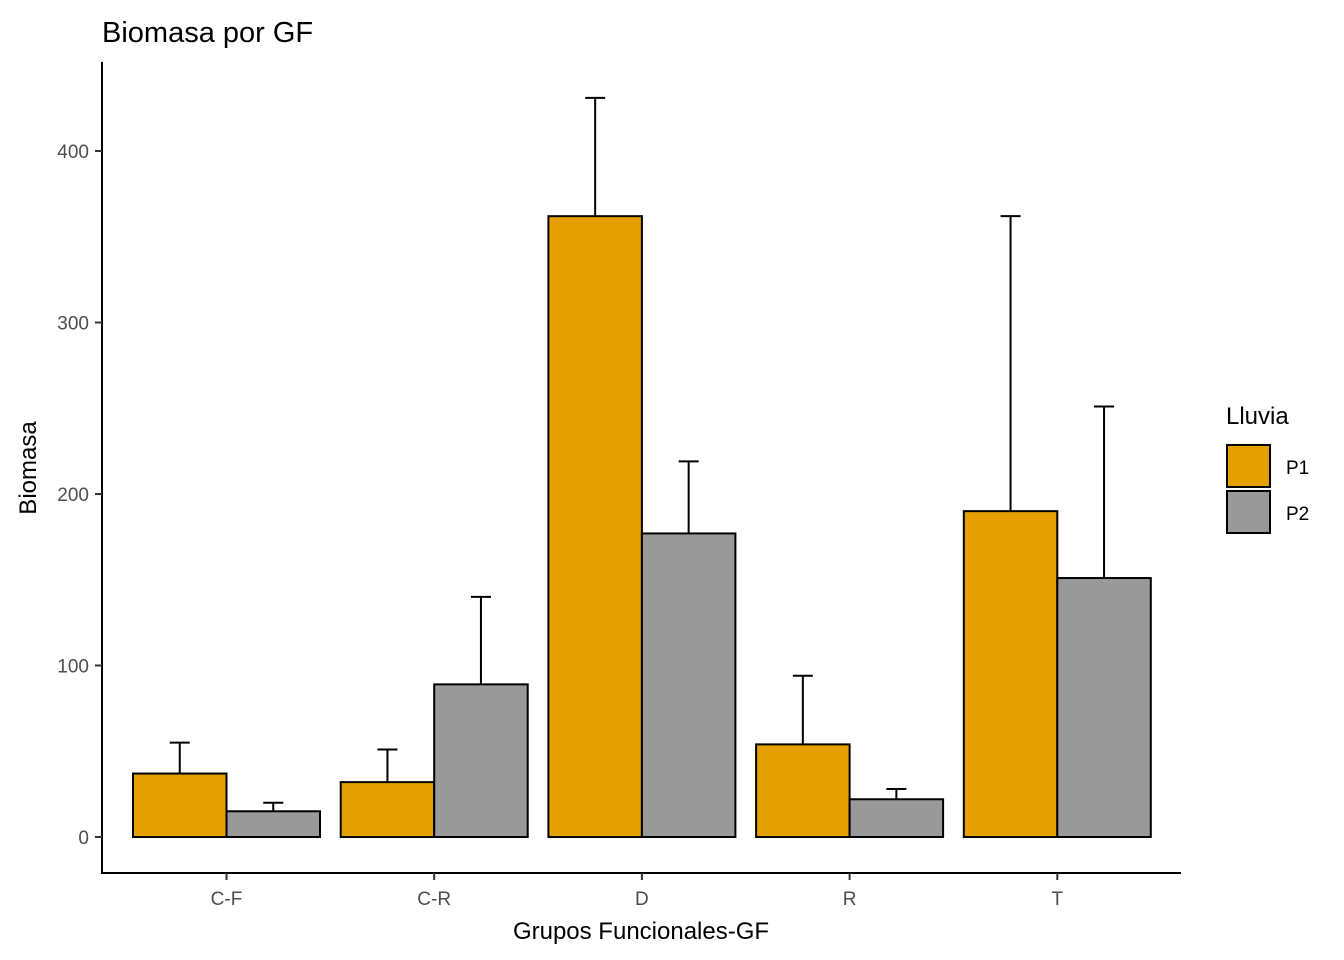  Describe the element at coordinates (1297, 468) in the screenshot. I see `legend-label-p1: P1` at that location.